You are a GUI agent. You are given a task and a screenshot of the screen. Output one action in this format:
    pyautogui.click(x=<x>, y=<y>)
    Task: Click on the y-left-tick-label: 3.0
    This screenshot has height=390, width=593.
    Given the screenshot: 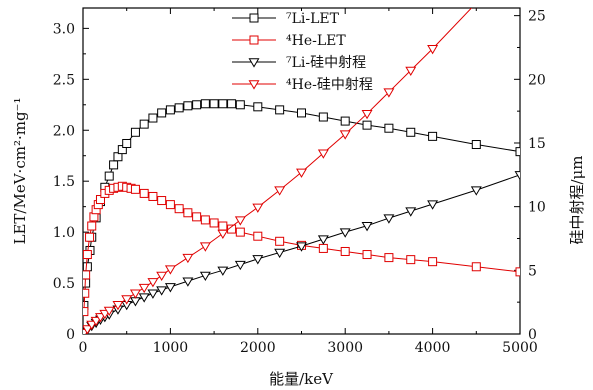 What is the action you would take?
    pyautogui.click(x=64, y=29)
    